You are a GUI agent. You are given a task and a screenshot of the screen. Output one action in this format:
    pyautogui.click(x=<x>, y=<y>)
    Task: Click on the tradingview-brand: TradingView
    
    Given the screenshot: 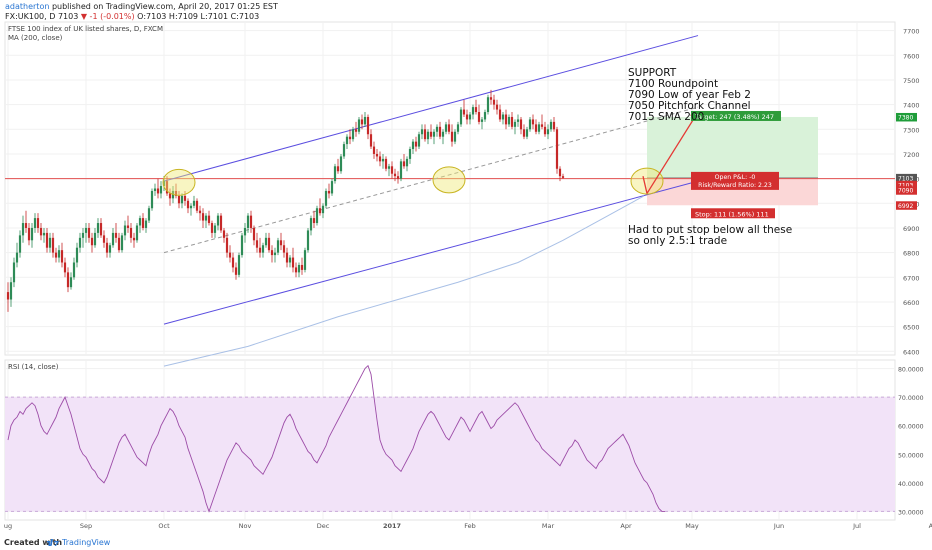 What is the action you would take?
    pyautogui.click(x=86, y=542)
    